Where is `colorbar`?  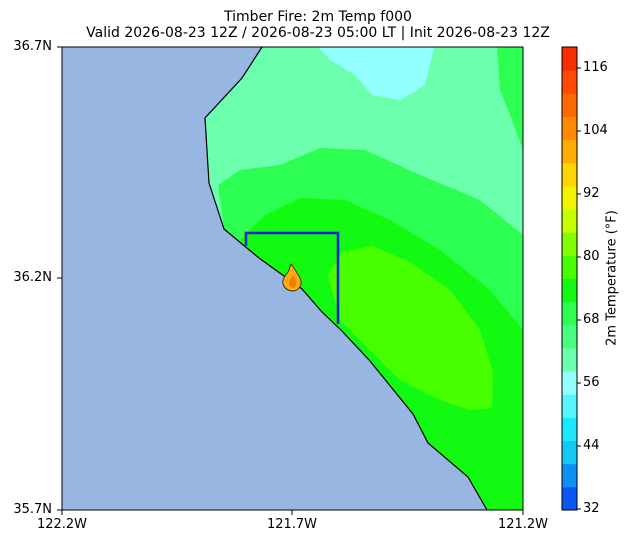
colorbar is located at coordinates (569, 279).